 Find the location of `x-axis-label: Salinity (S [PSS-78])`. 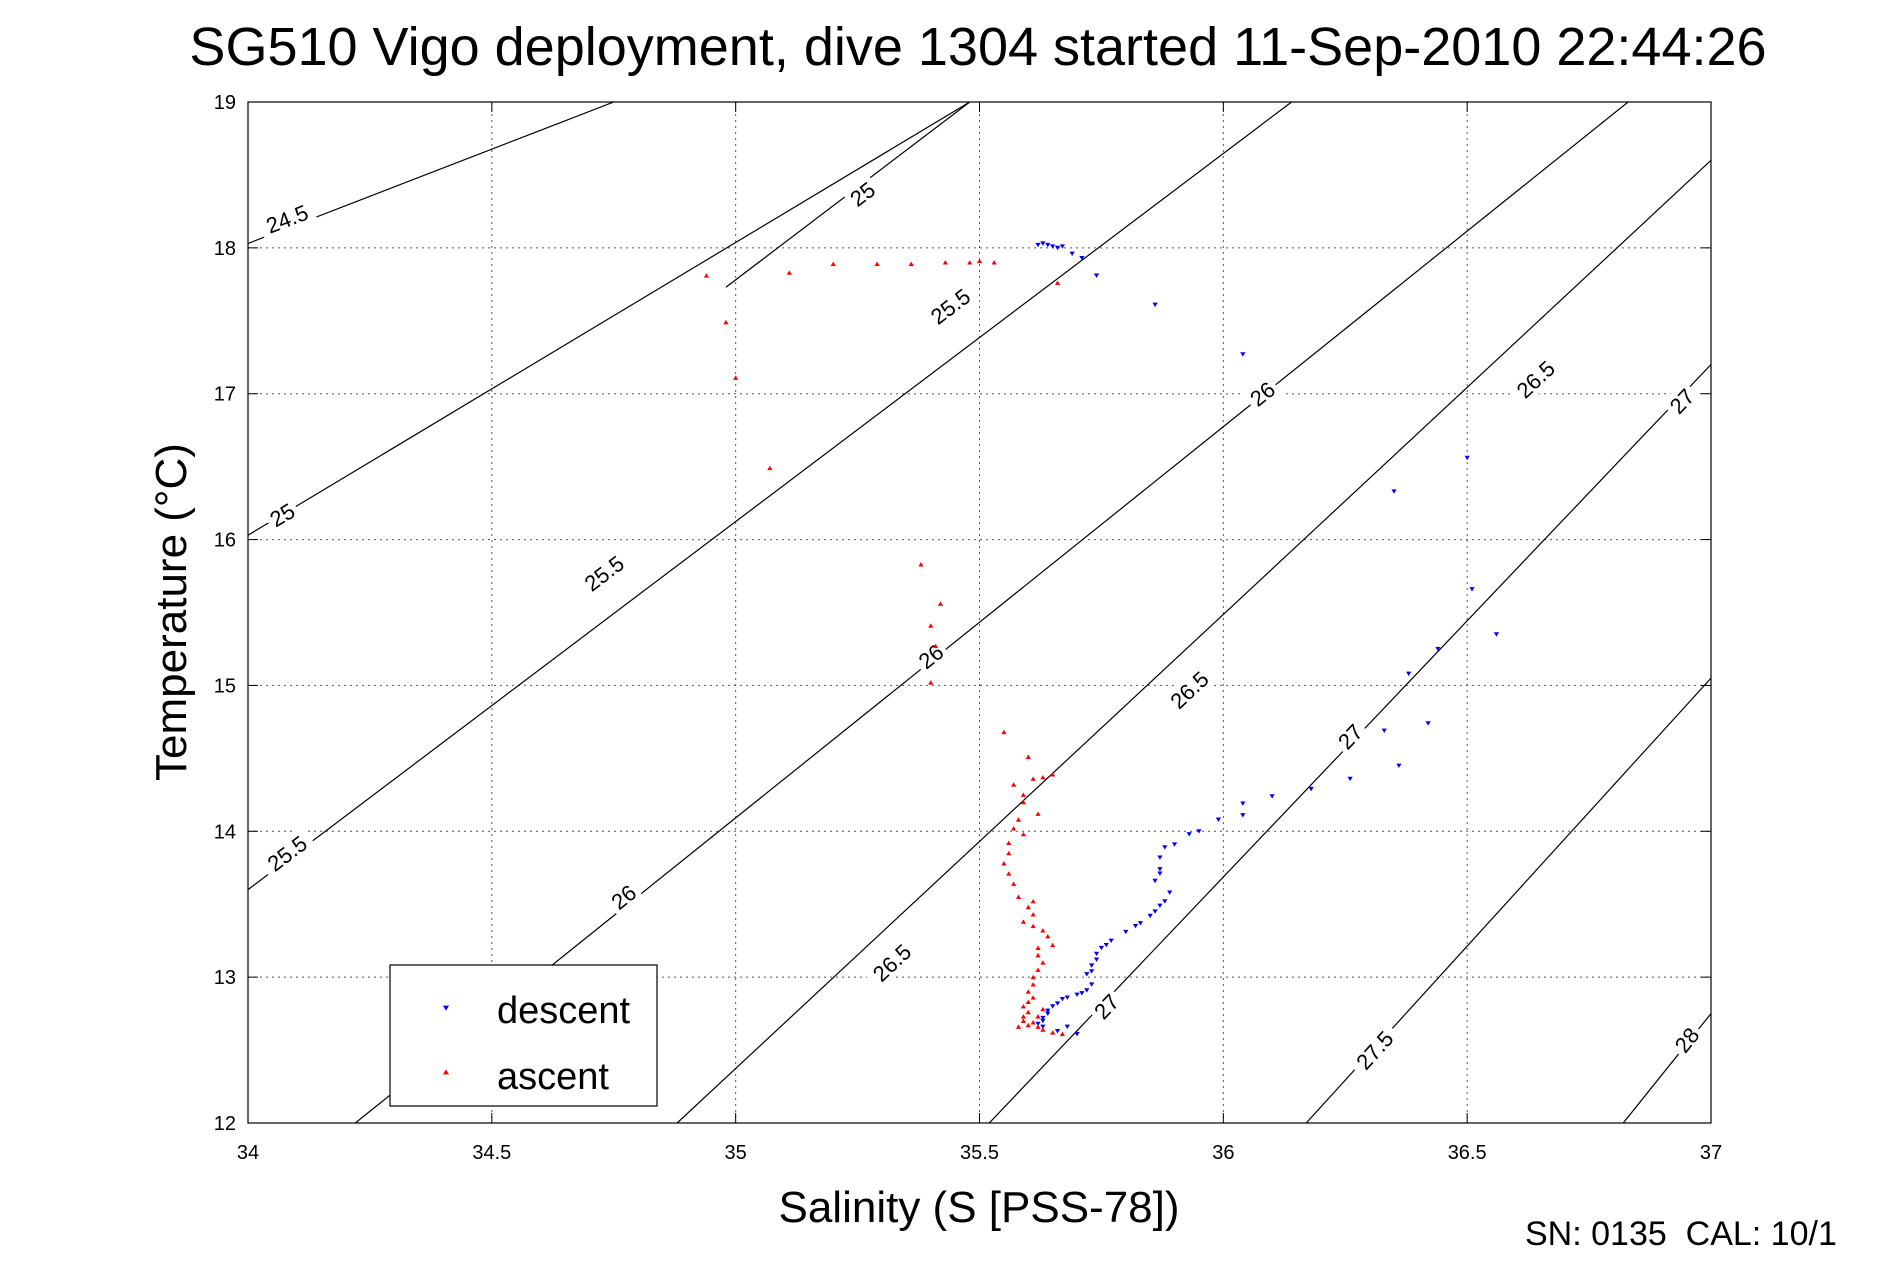

x-axis-label: Salinity (S [PSS-78]) is located at coordinates (978, 1207).